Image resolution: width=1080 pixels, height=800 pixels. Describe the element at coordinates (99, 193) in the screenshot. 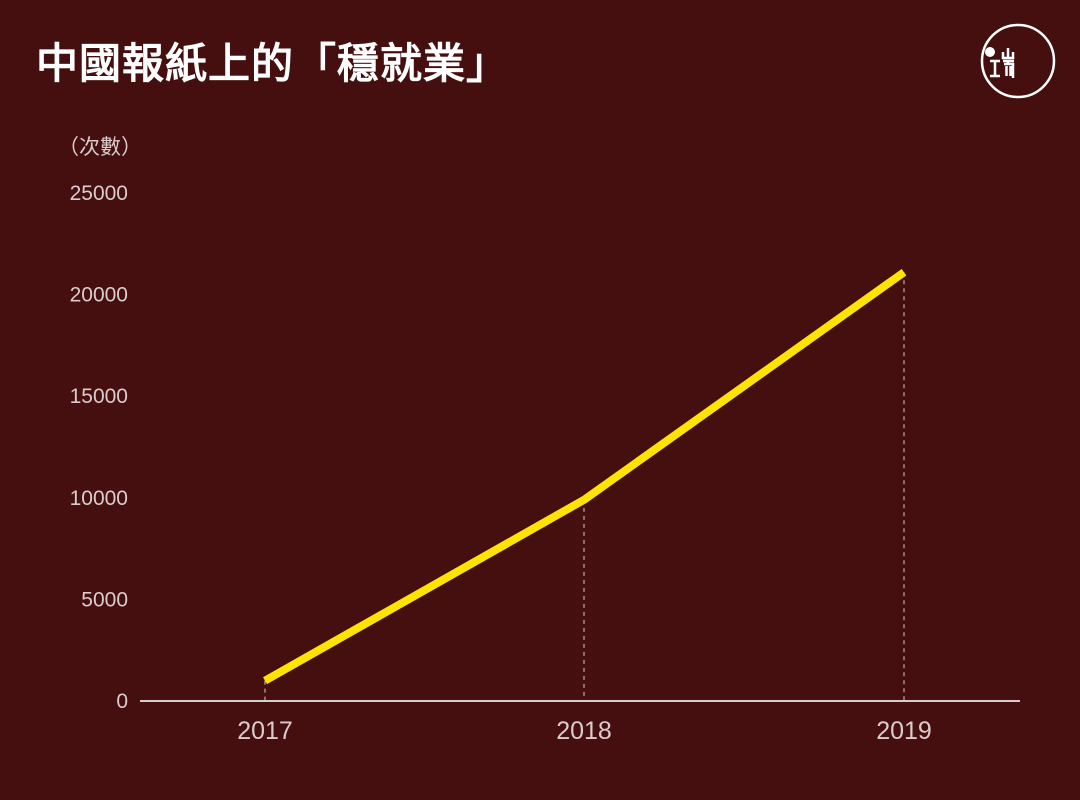

I see `y-tick-label: 25000` at that location.